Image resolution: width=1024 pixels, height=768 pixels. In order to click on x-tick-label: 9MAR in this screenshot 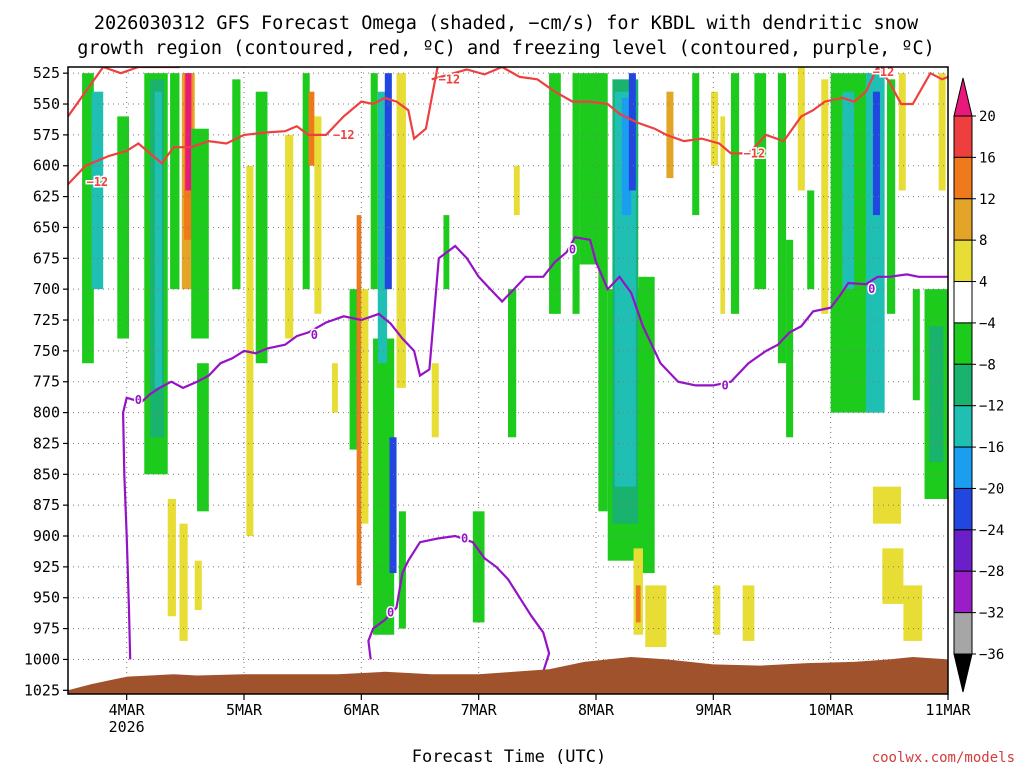, I will do `click(713, 710)`.